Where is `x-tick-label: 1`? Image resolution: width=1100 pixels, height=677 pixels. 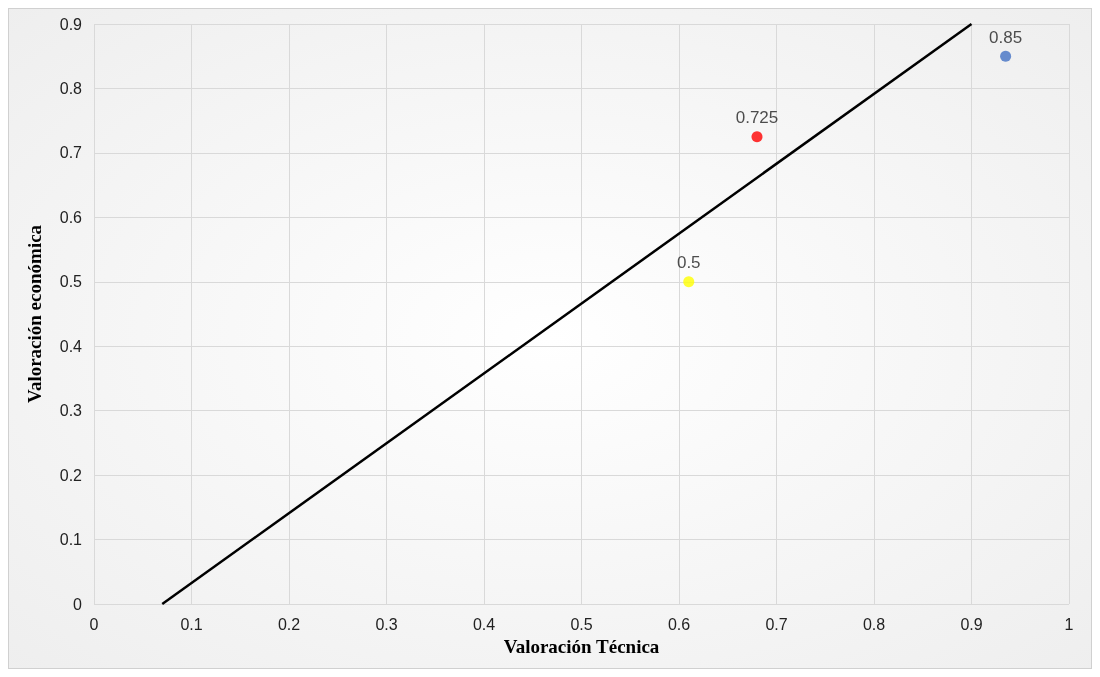
x-tick-label: 1 is located at coordinates (1069, 624).